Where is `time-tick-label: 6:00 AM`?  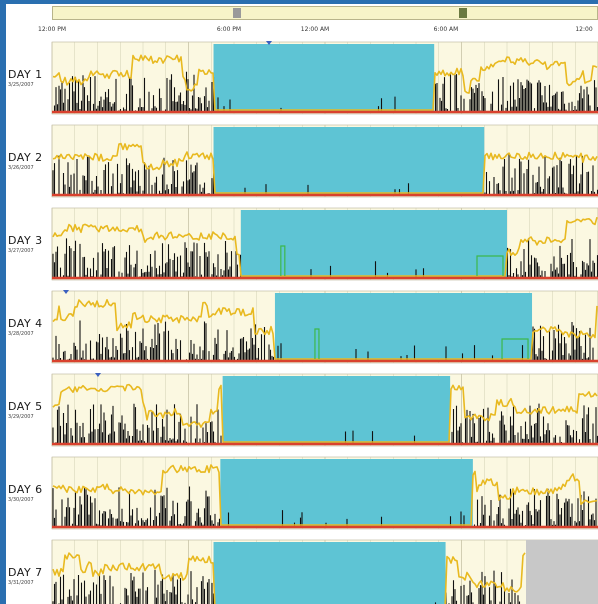 time-tick-label: 6:00 AM is located at coordinates (446, 29).